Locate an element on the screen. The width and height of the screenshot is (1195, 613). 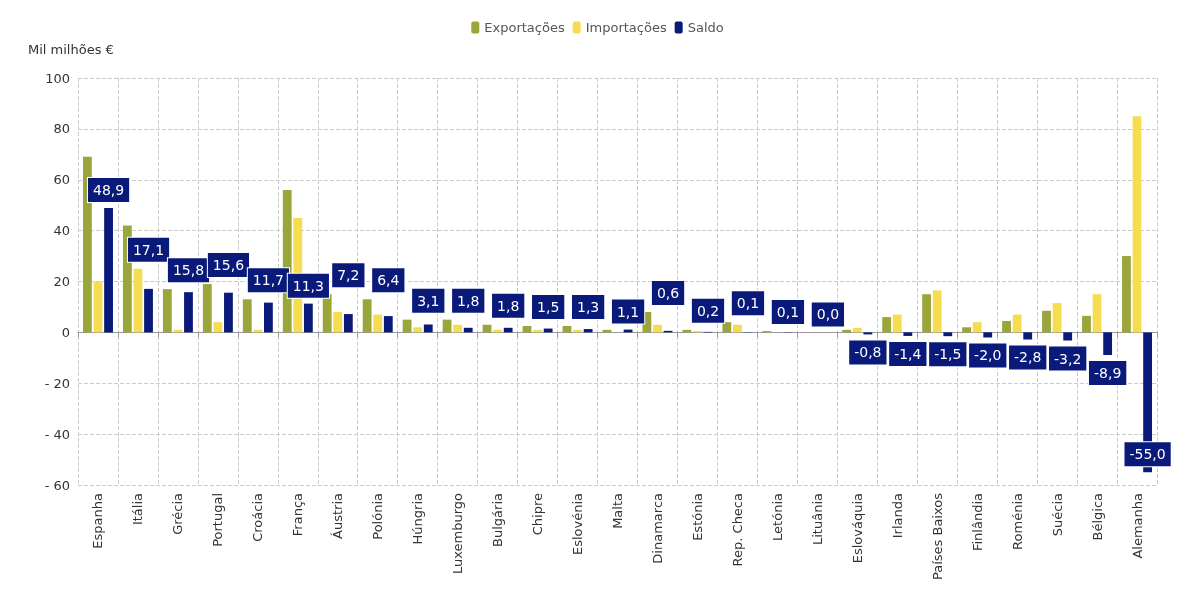
data-label: 48,9 is located at coordinates (108, 189).